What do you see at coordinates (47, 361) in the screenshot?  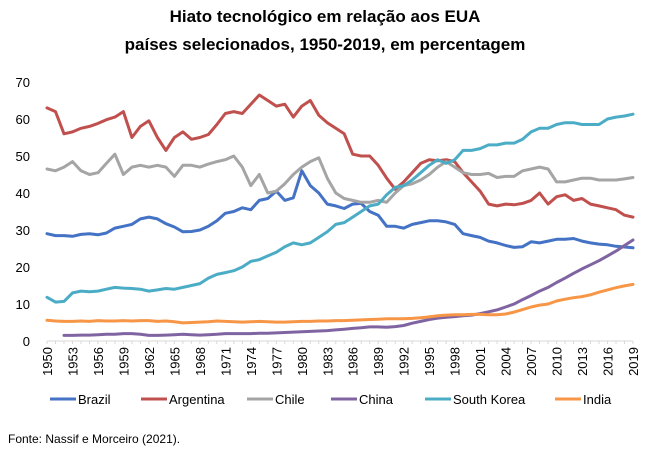 I see `x-tick-label: 1950` at bounding box center [47, 361].